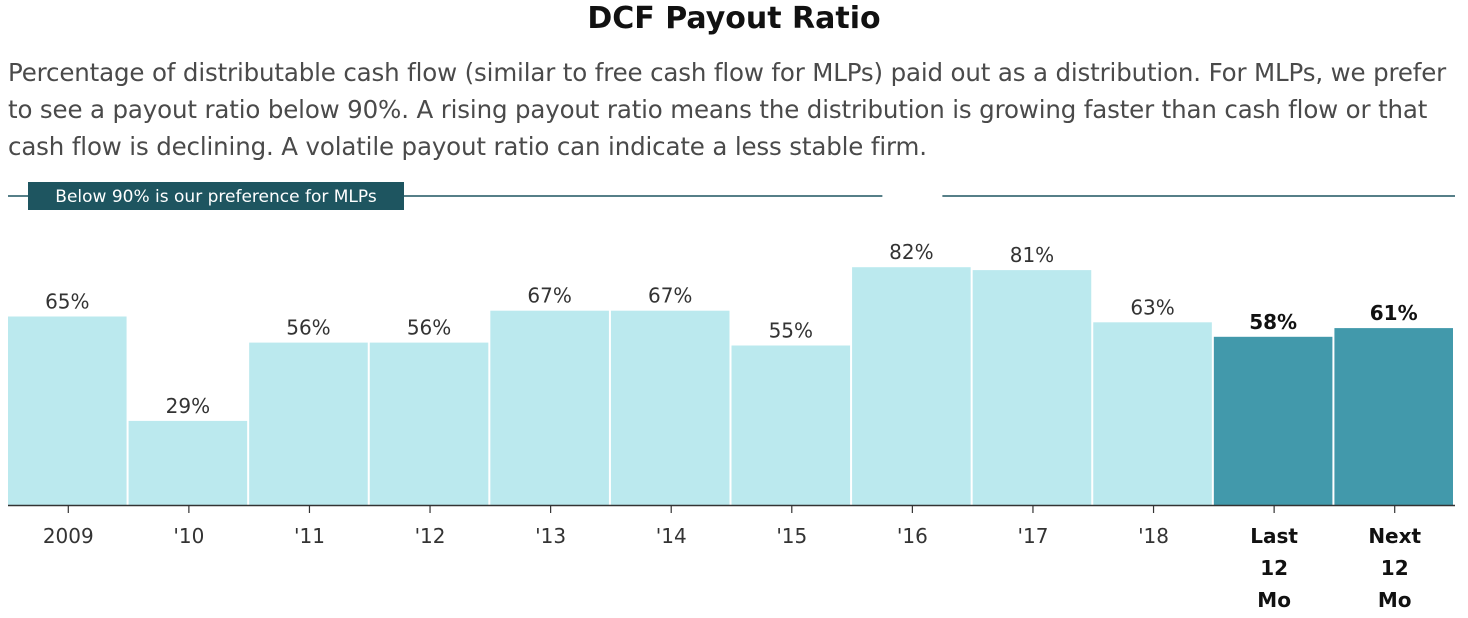 This screenshot has height=618, width=1468. What do you see at coordinates (430, 536) in the screenshot?
I see `x-tick-label: '12` at bounding box center [430, 536].